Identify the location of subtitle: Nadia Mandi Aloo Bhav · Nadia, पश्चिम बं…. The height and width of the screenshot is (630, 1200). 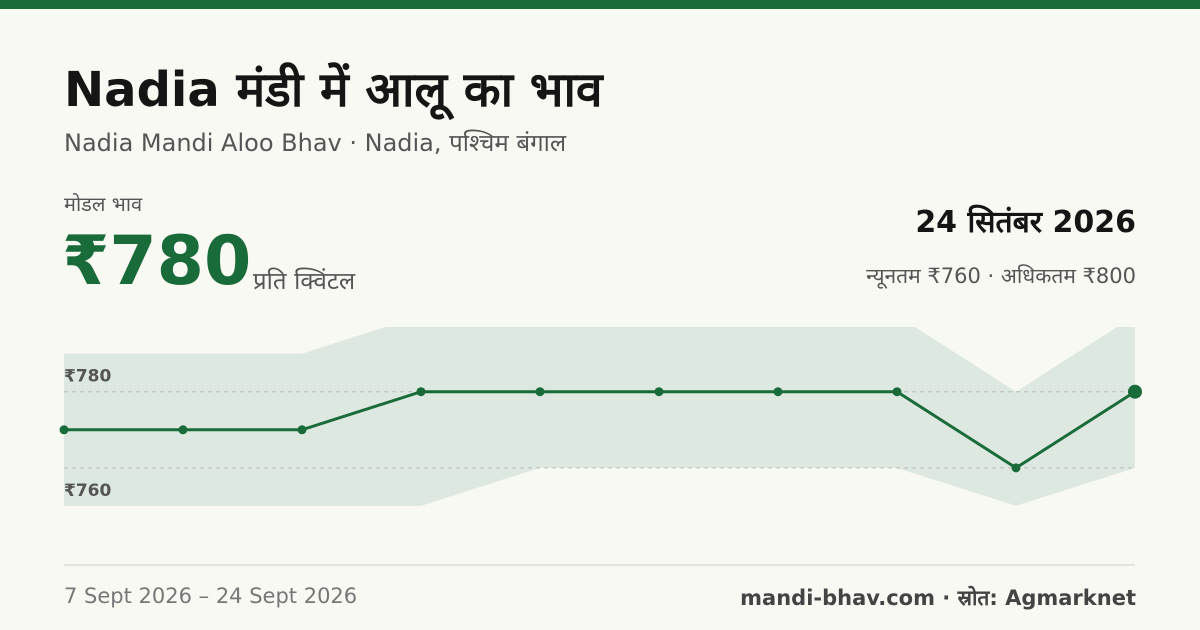
(315, 143).